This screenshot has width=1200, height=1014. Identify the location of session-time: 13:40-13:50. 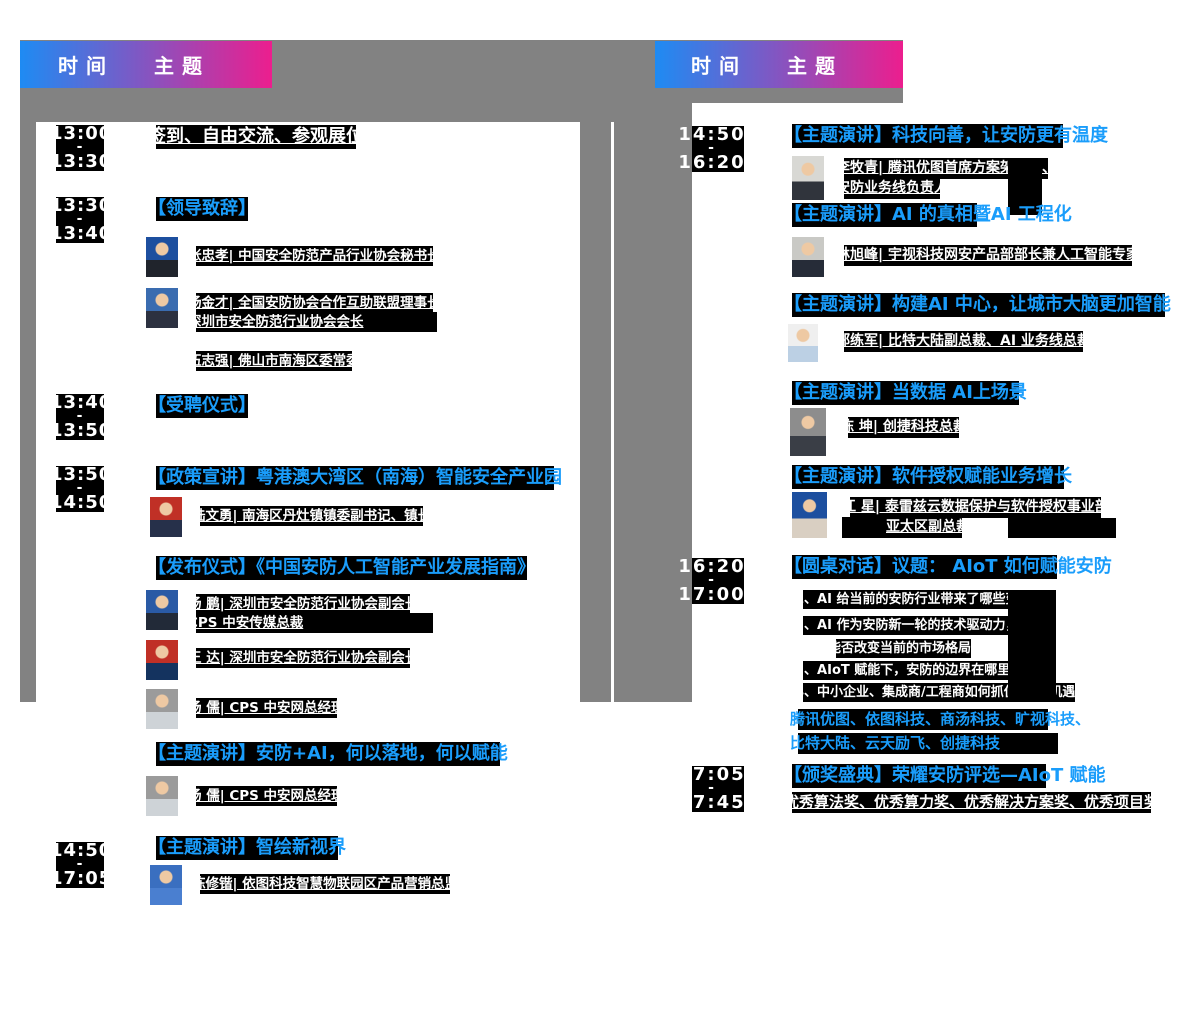
(81, 416).